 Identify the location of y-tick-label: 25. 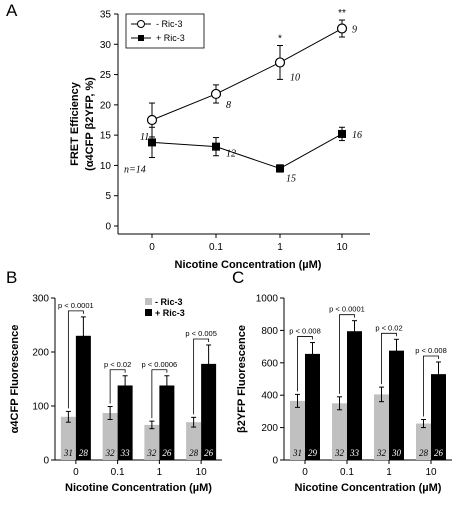
(106, 75).